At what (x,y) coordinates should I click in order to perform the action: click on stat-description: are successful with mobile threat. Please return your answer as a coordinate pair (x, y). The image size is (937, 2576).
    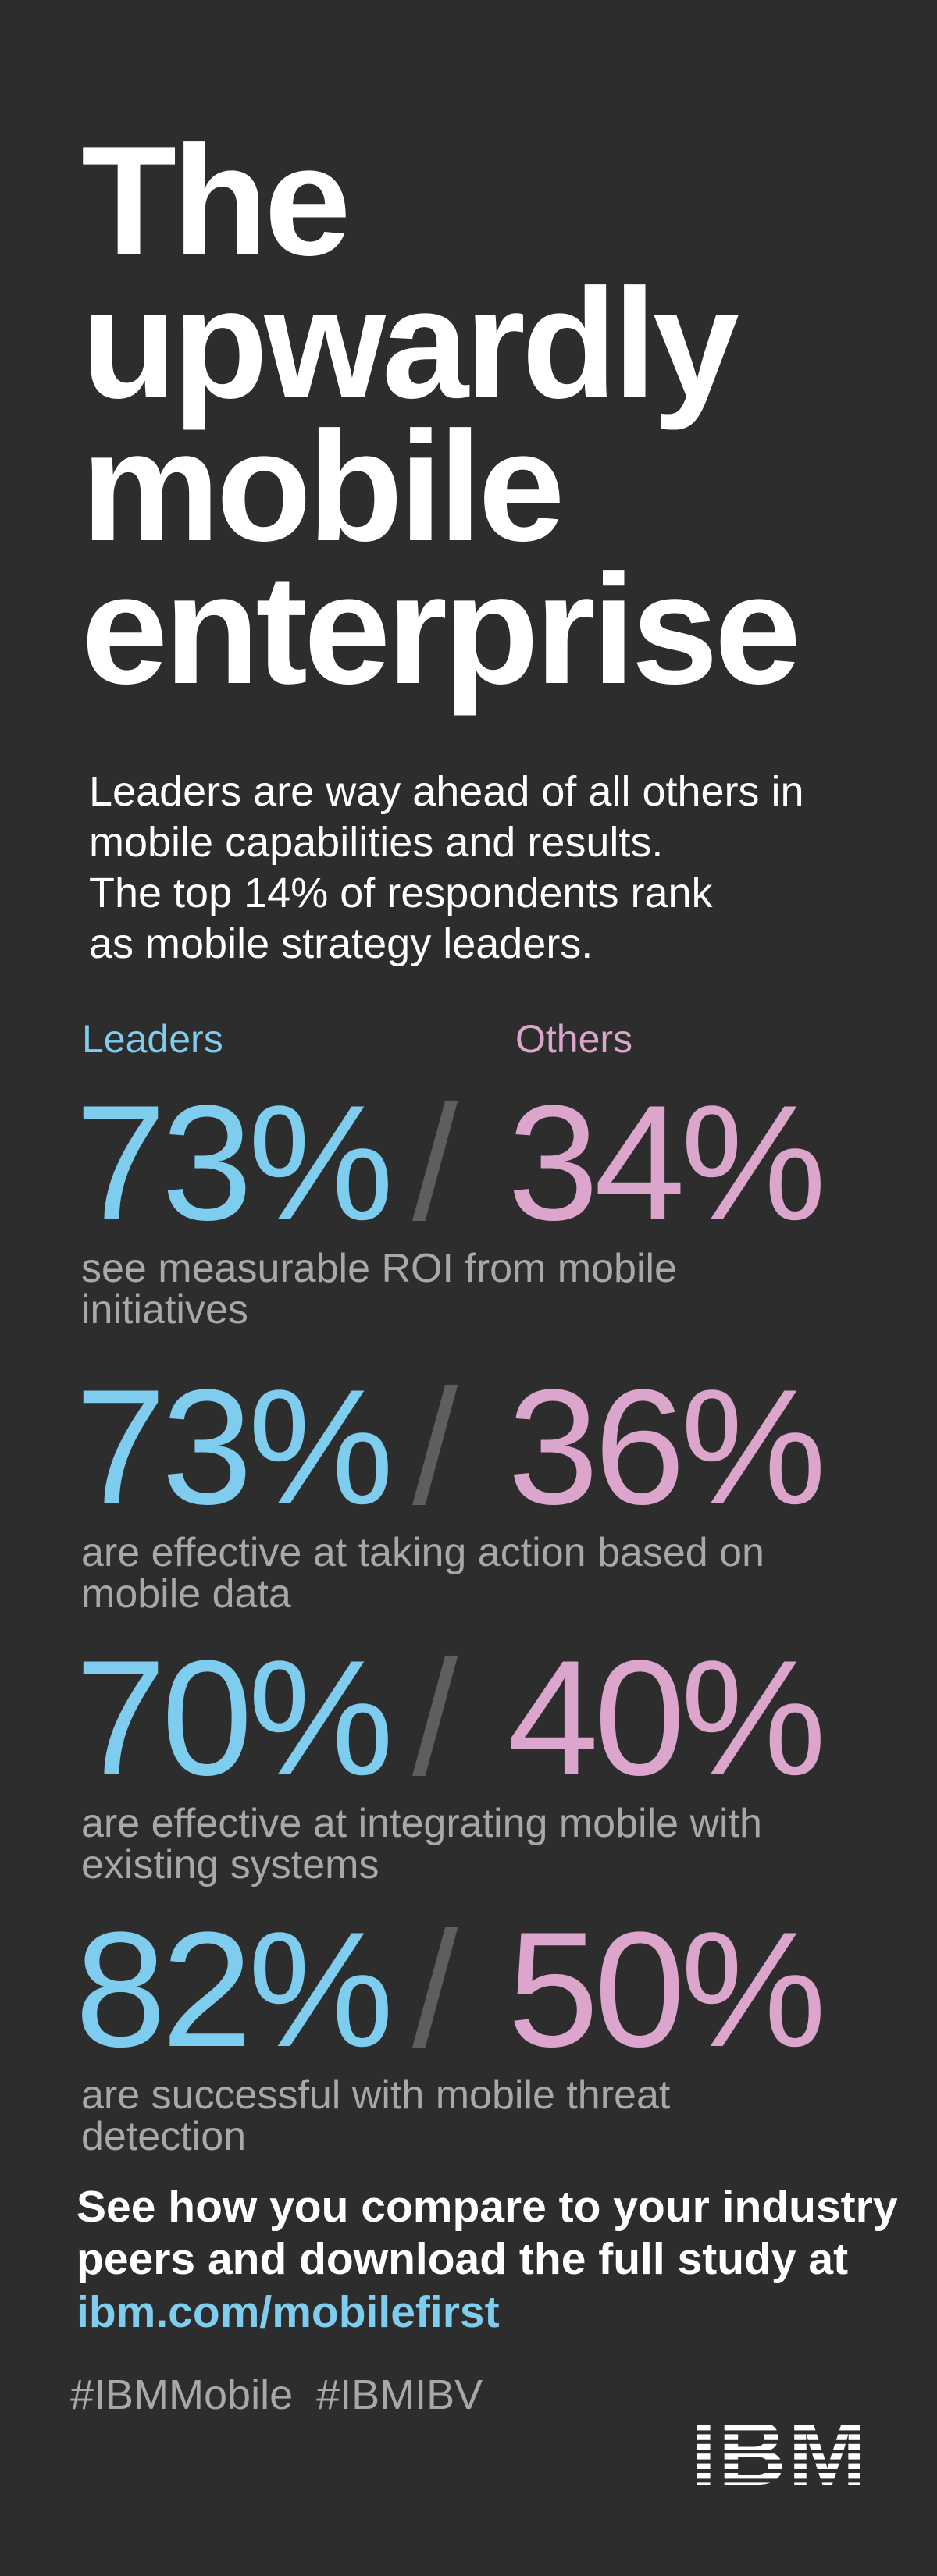
    Looking at the image, I should click on (376, 2095).